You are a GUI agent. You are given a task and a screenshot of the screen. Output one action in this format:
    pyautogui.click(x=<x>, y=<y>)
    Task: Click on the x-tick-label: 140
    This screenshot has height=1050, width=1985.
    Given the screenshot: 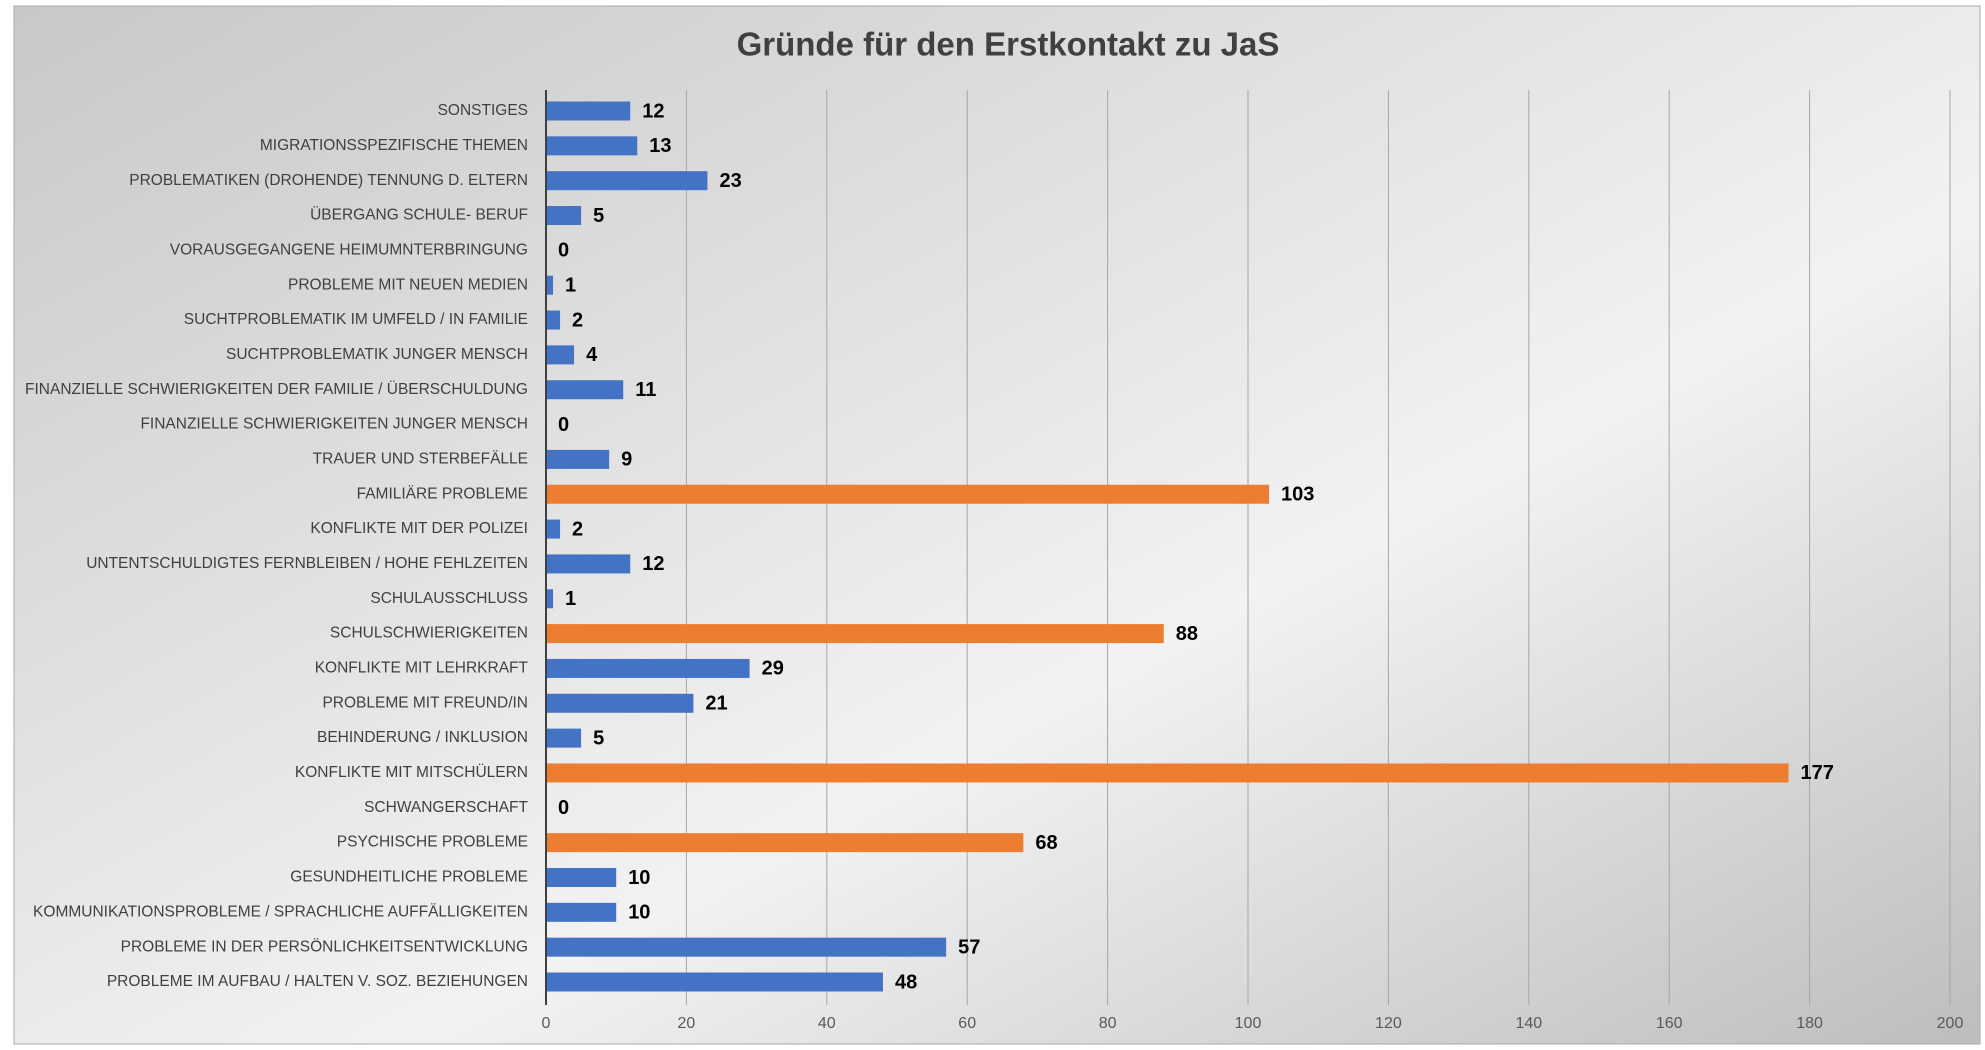 What is the action you would take?
    pyautogui.click(x=1528, y=1023)
    